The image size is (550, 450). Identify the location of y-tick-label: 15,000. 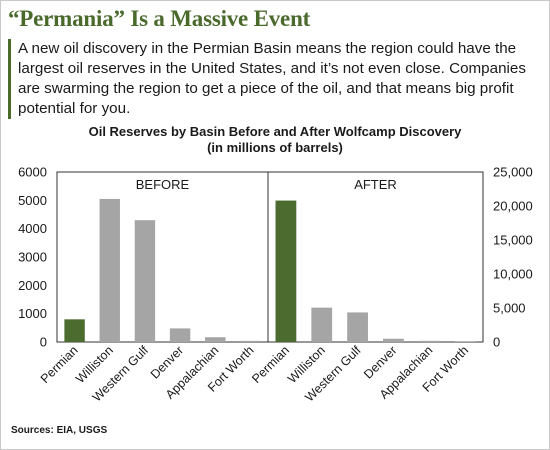
(513, 240).